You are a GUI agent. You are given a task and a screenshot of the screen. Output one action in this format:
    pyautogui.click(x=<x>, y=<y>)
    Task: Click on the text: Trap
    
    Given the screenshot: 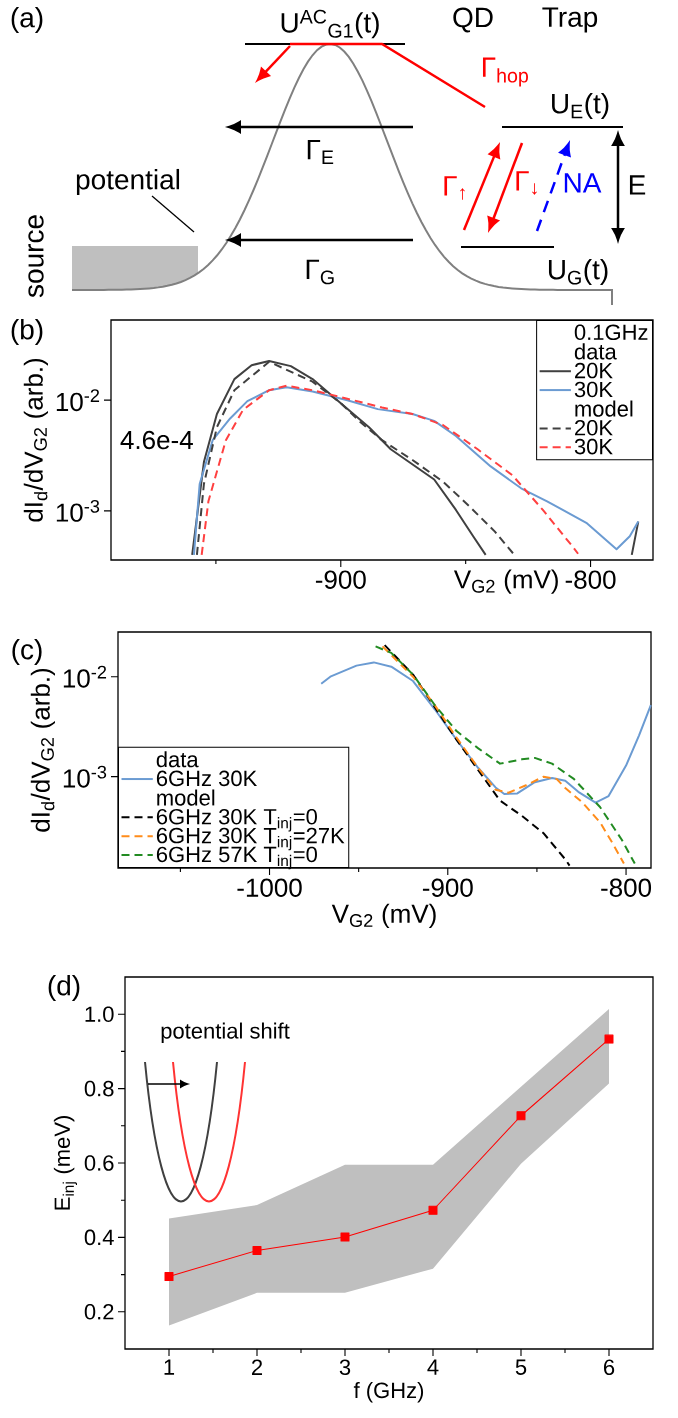 What is the action you would take?
    pyautogui.click(x=570, y=20)
    